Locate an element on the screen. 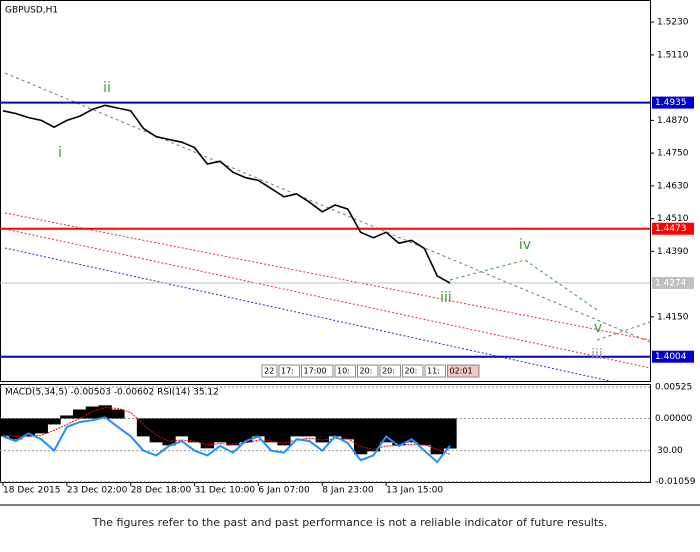 The width and height of the screenshot is (700, 552). level-label: 1.4274 is located at coordinates (671, 284).